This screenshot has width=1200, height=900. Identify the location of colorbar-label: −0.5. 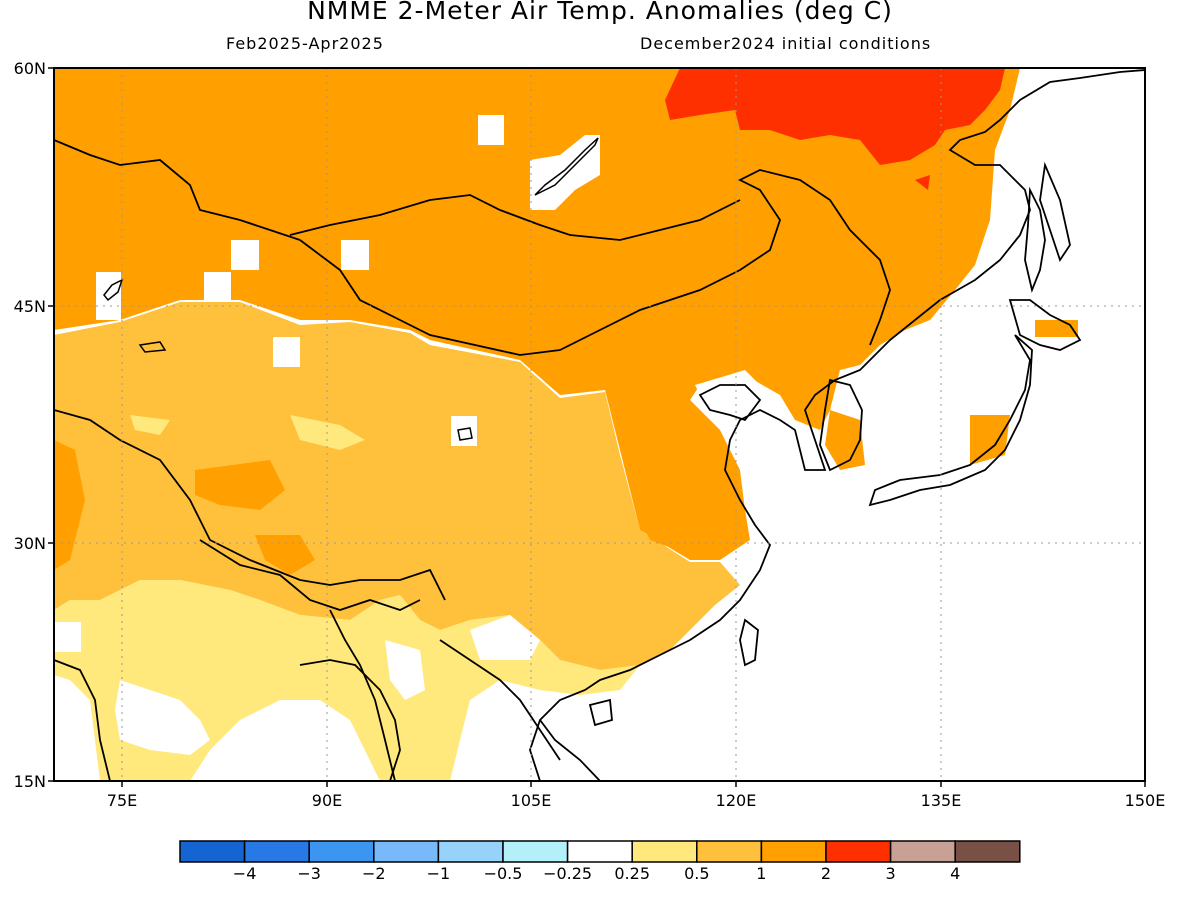
(503, 873).